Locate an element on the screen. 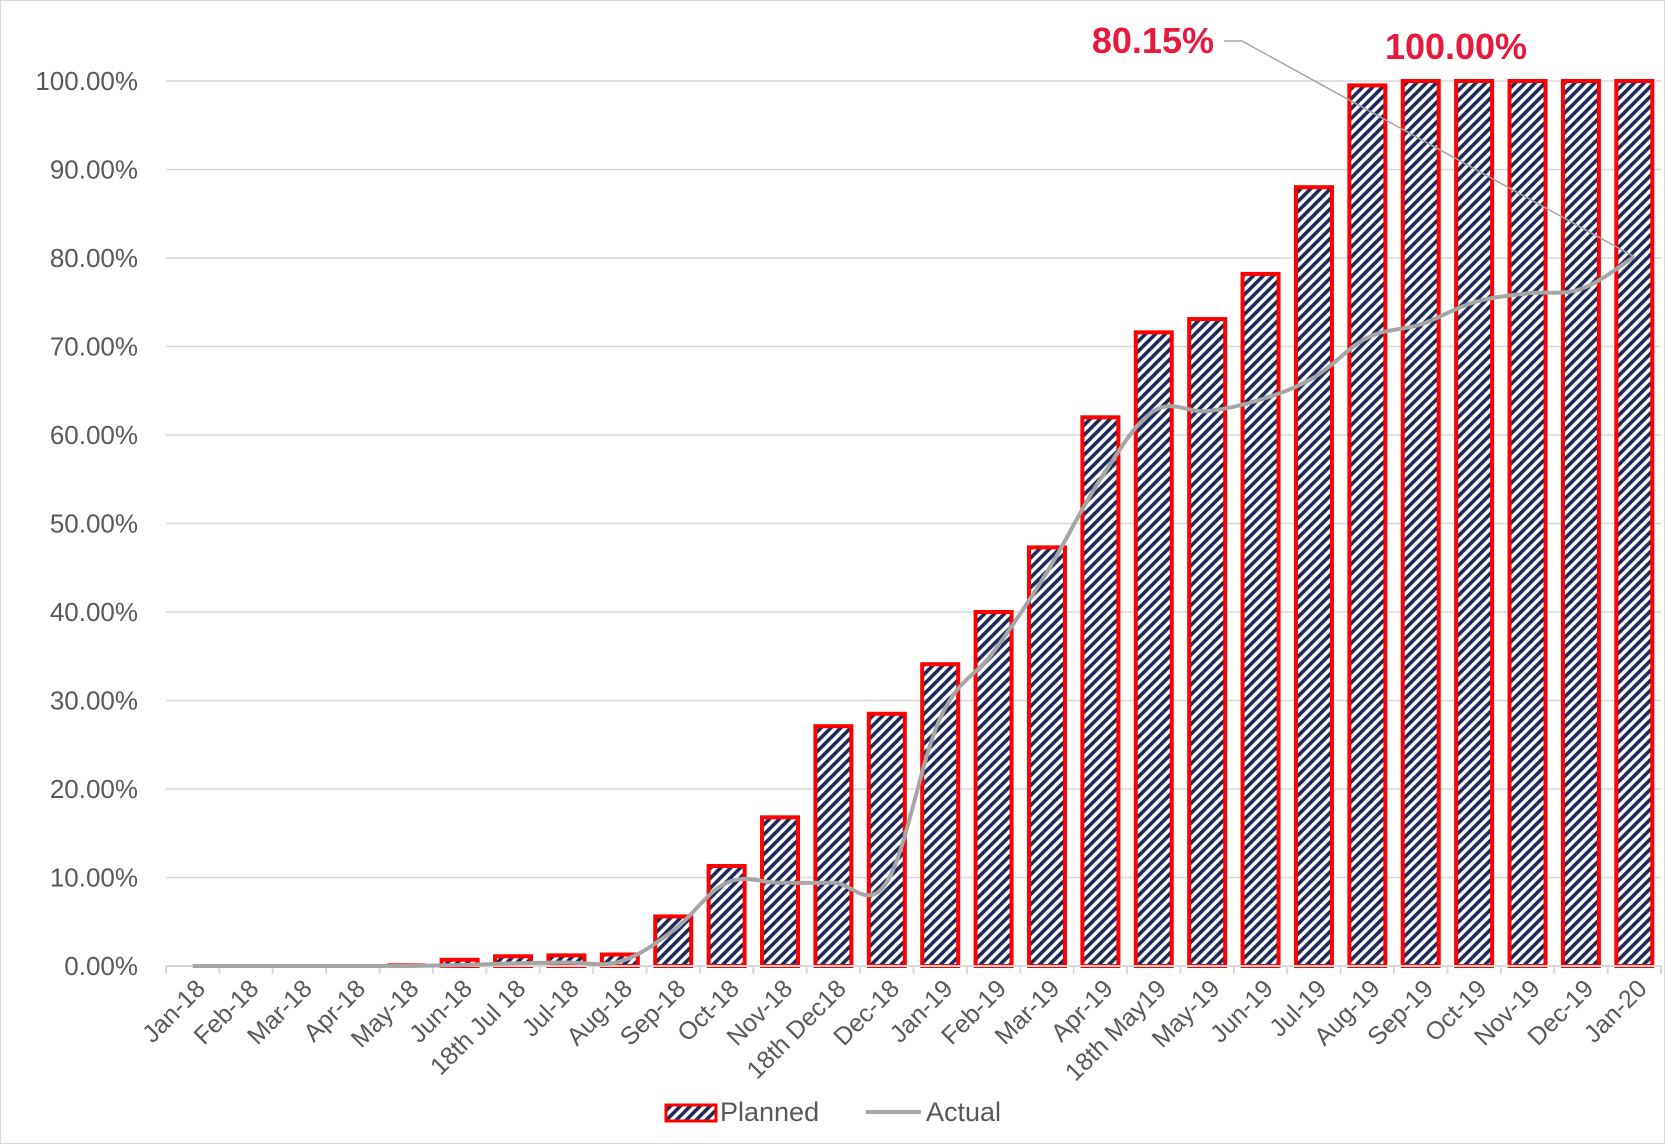  y-tick-label: 60.00% is located at coordinates (94, 435).